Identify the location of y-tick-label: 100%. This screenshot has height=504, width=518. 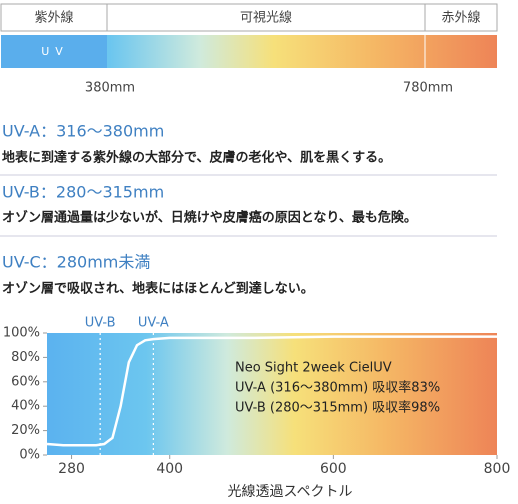
(21, 333).